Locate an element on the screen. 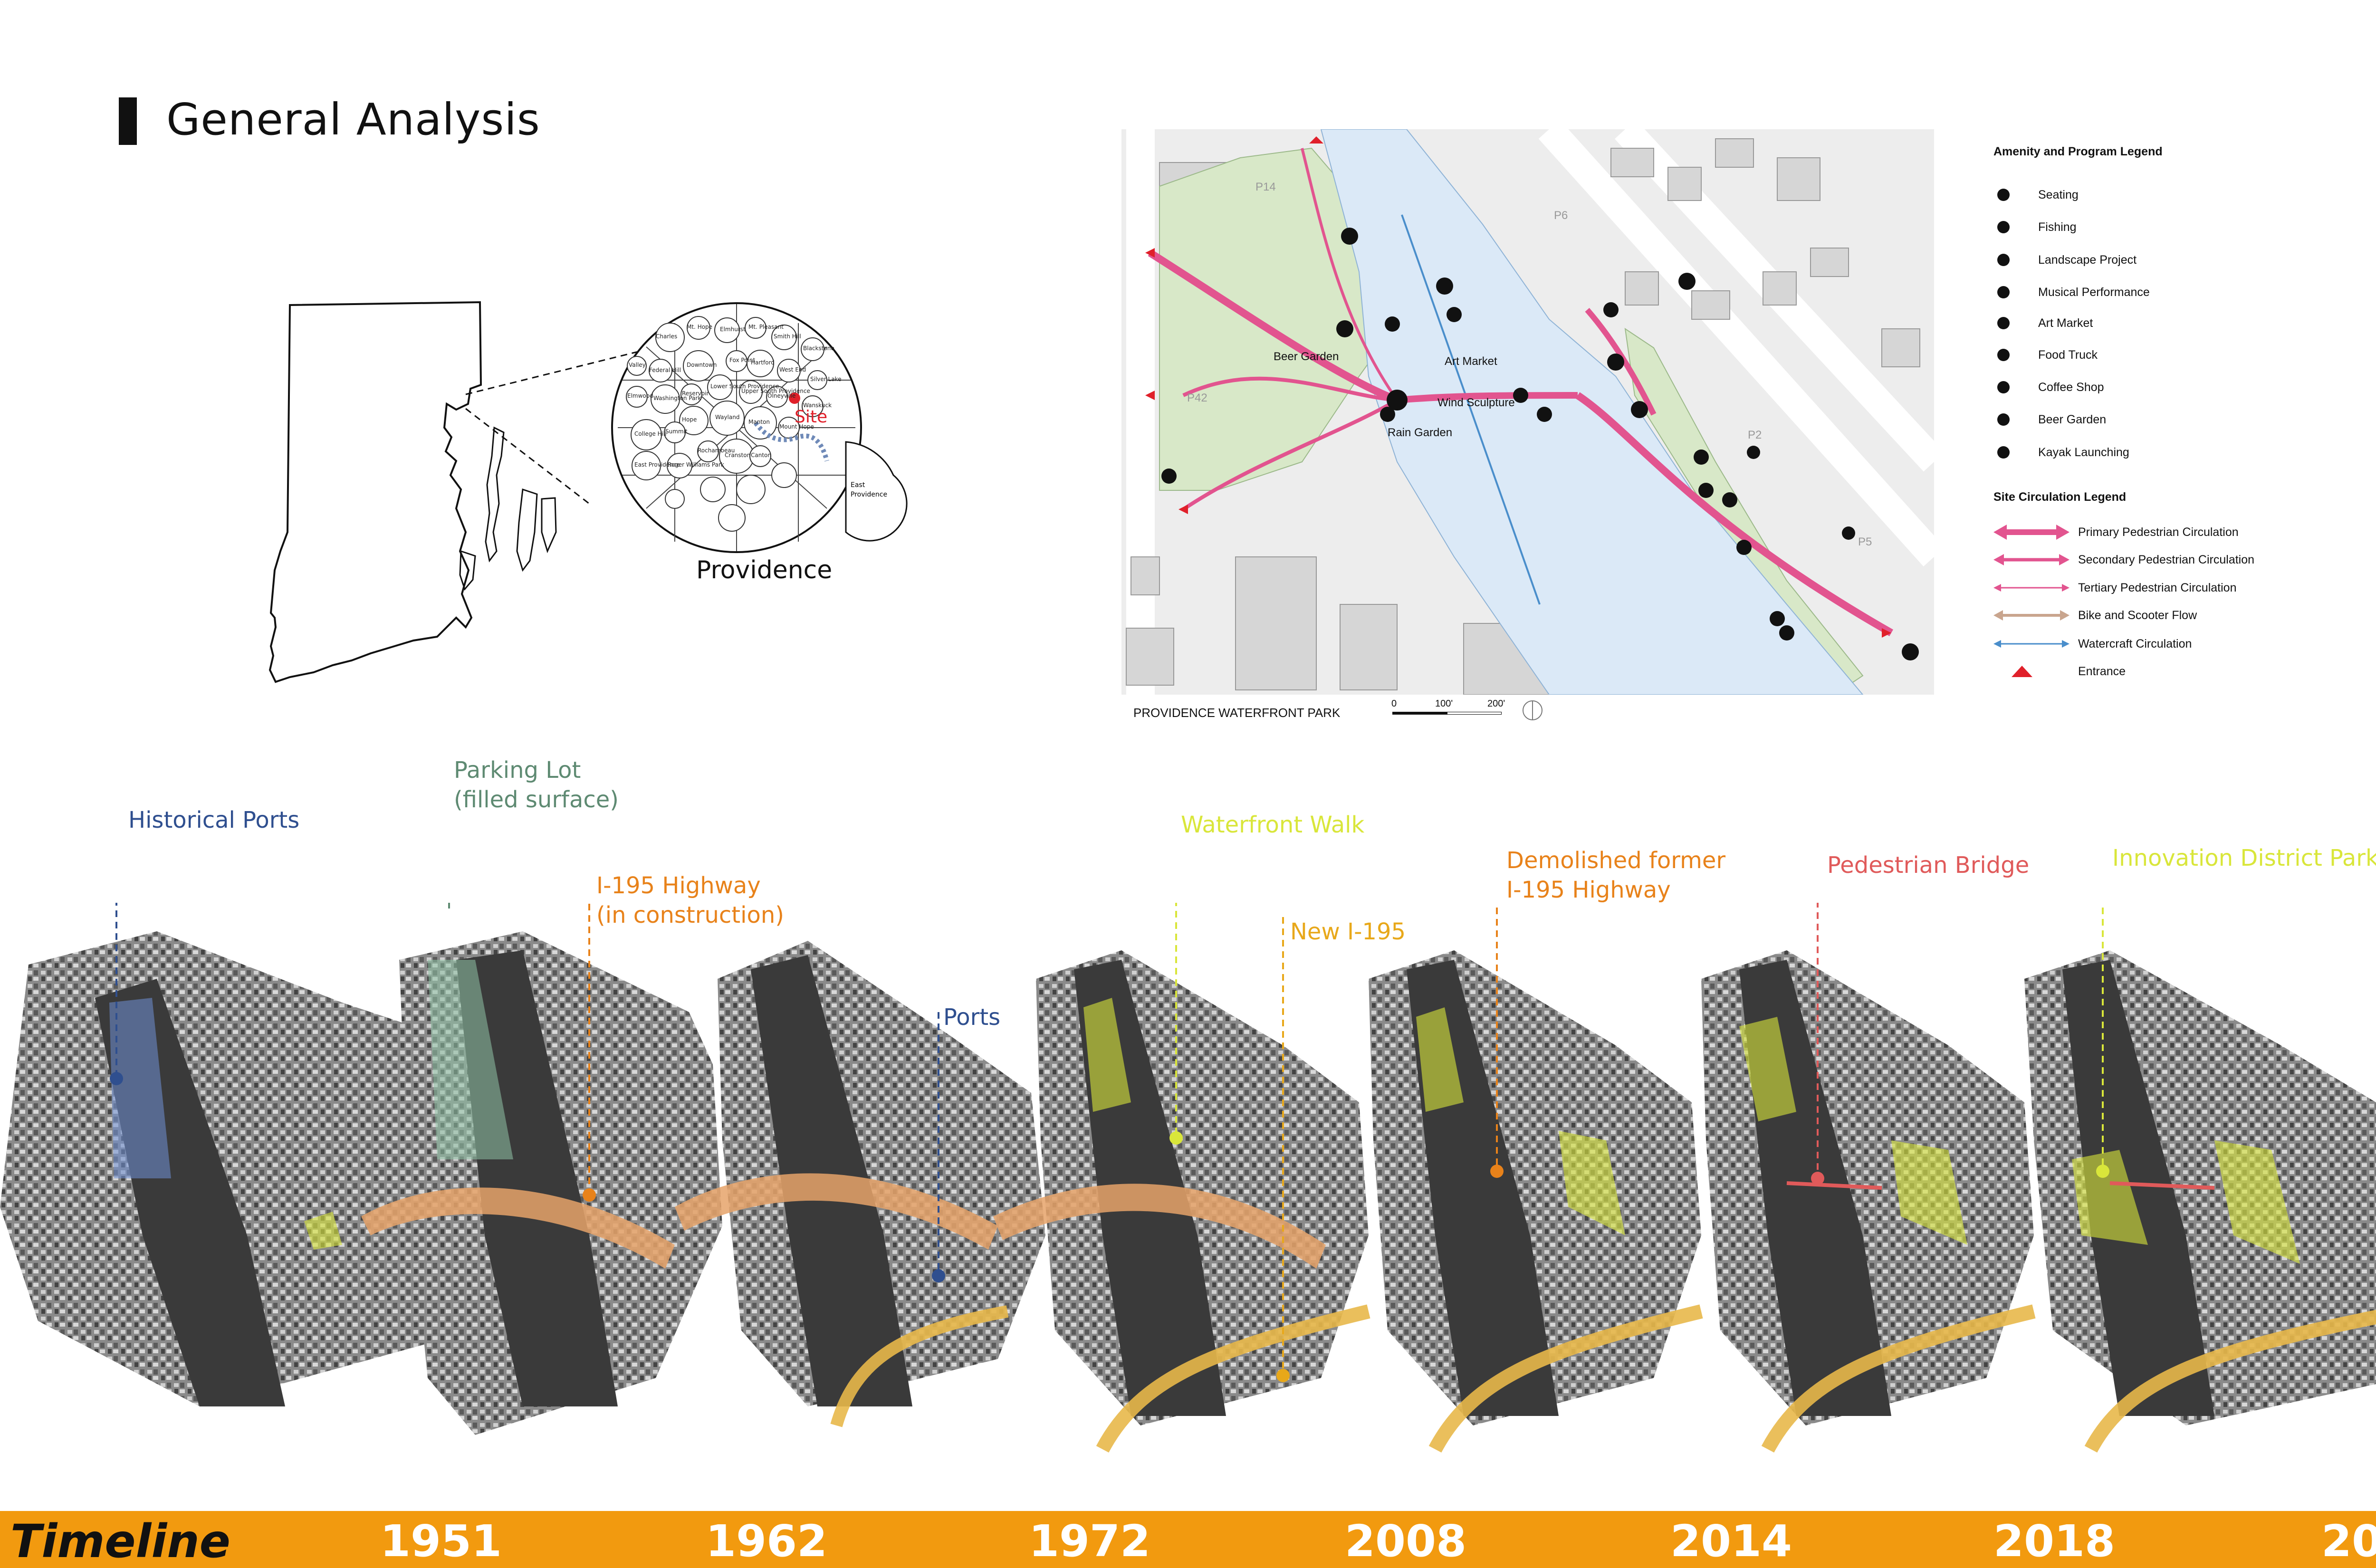 The image size is (2376, 1568). neighborhood-label: Mount Hope is located at coordinates (796, 426).